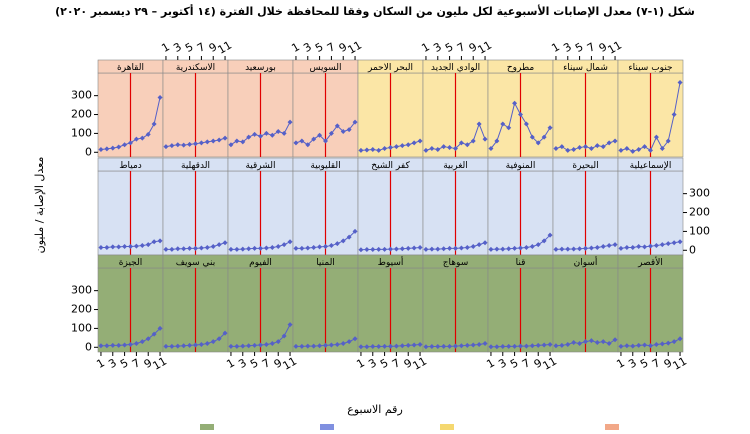 The height and width of the screenshot is (434, 750). What do you see at coordinates (692, 249) in the screenshot?
I see `y-tick-label: 0` at bounding box center [692, 249].